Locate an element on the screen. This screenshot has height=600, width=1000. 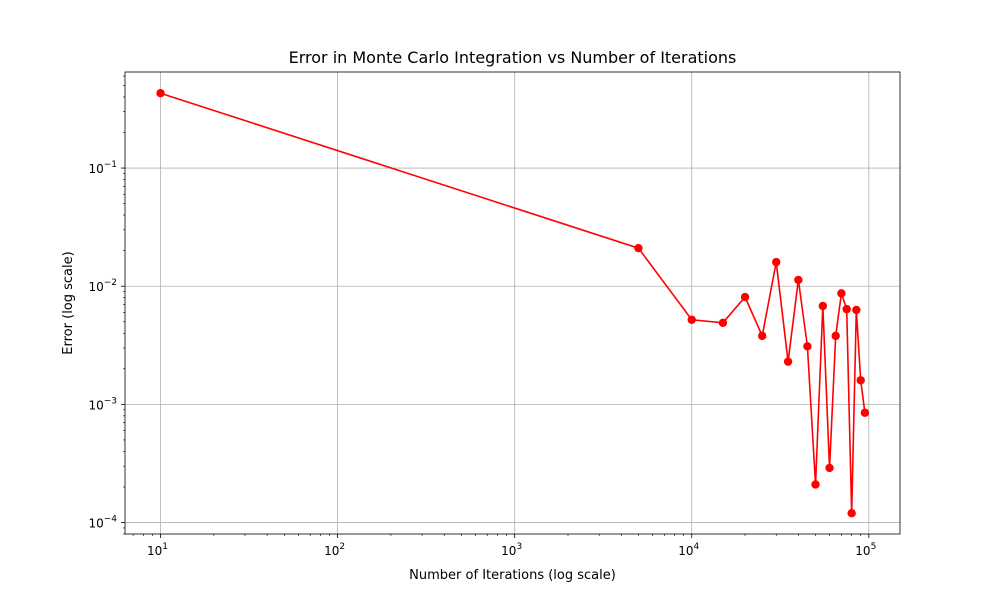
y-tick-label: 10⁻⁴ is located at coordinates (102, 523).